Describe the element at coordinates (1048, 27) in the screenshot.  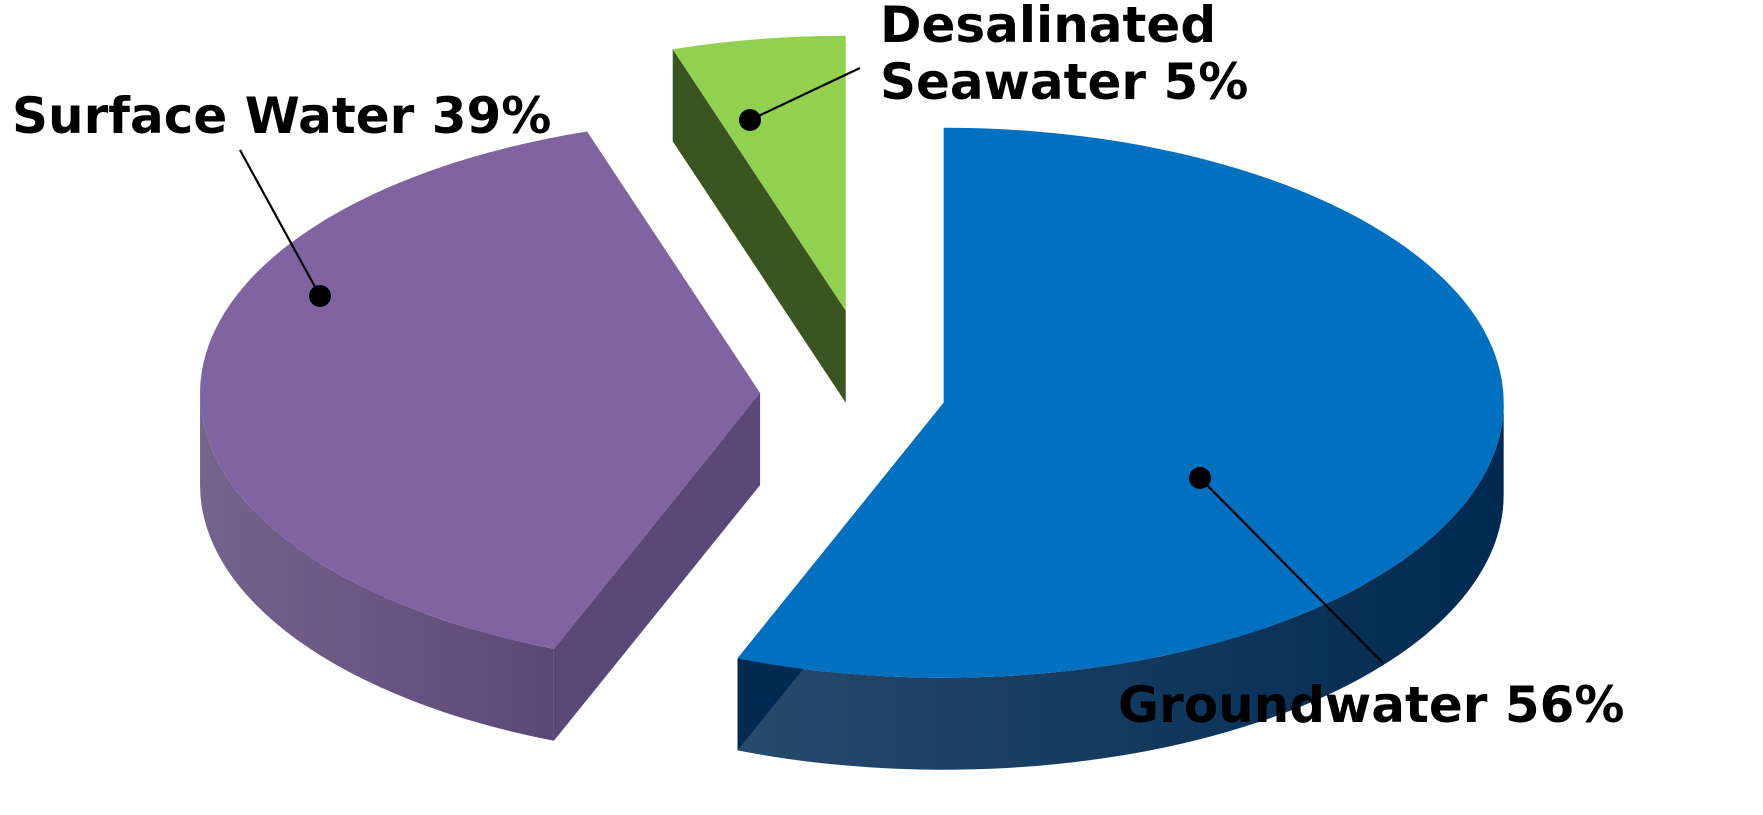
I see `slice-label-line: Desalinated` at that location.